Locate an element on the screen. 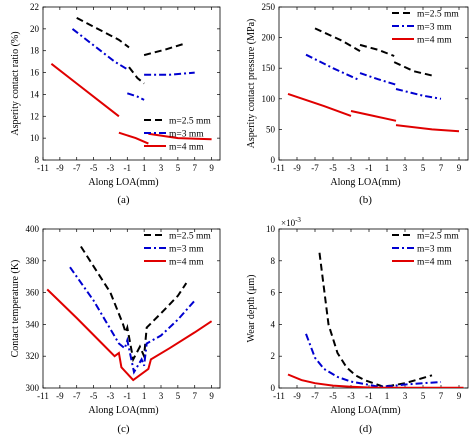 This screenshot has width=474, height=438. panel-label: (a) is located at coordinates (123, 200).